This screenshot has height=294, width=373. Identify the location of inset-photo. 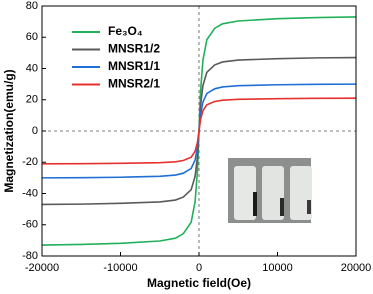
(270, 190).